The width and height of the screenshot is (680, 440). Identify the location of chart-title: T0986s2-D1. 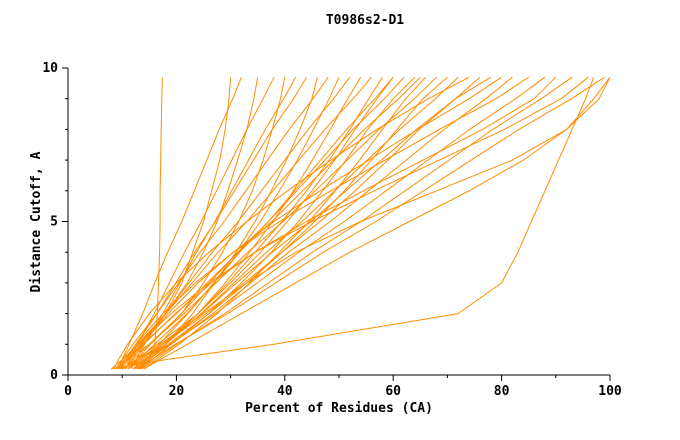
(365, 20).